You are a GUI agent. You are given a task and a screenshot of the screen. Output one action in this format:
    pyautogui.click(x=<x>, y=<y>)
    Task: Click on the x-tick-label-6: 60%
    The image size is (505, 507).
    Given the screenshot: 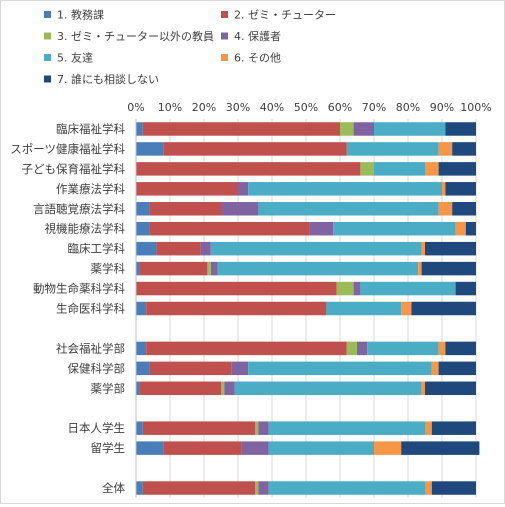 What is the action you would take?
    pyautogui.click(x=340, y=107)
    